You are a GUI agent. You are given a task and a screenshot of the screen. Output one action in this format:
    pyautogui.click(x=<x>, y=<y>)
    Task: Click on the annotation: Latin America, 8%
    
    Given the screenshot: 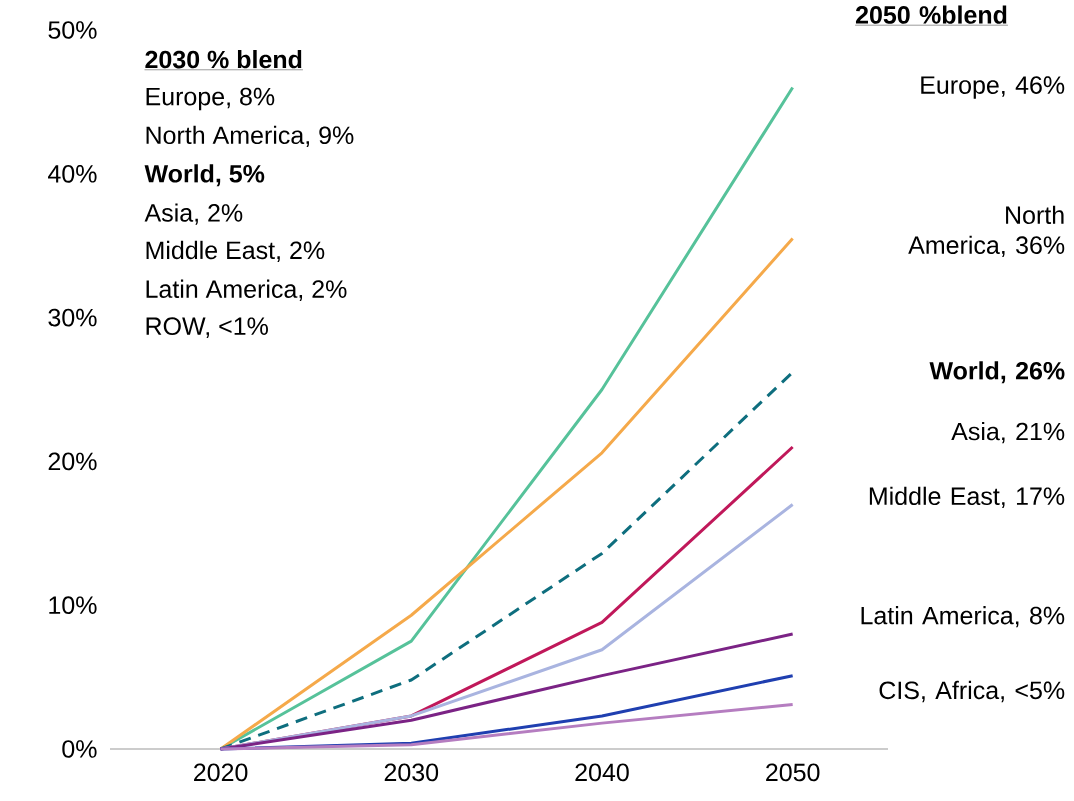 What is the action you would take?
    pyautogui.click(x=963, y=617)
    